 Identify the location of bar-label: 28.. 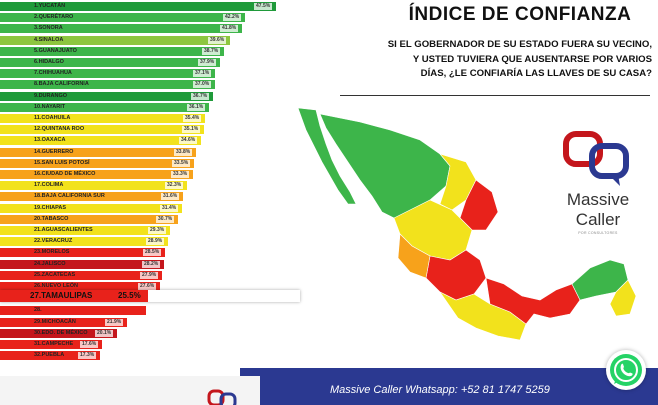
(38, 310).